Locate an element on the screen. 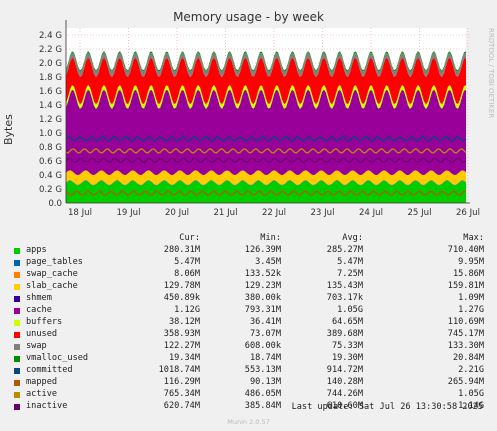 Image resolution: width=497 pixels, height=431 pixels. legend-cur-value: 358.93M is located at coordinates (181, 334).